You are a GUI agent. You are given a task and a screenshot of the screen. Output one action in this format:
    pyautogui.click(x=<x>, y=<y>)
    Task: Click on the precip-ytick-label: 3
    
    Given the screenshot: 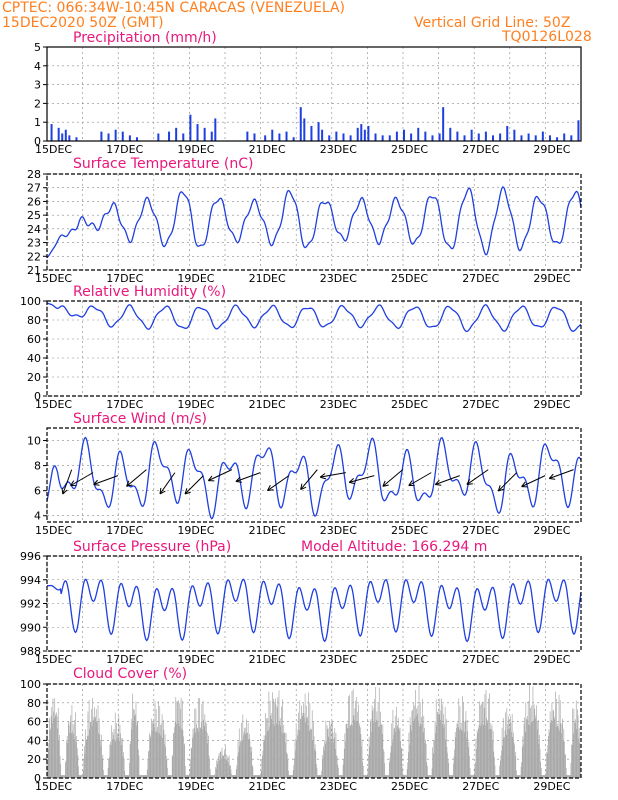 What is the action you would take?
    pyautogui.click(x=37, y=85)
    